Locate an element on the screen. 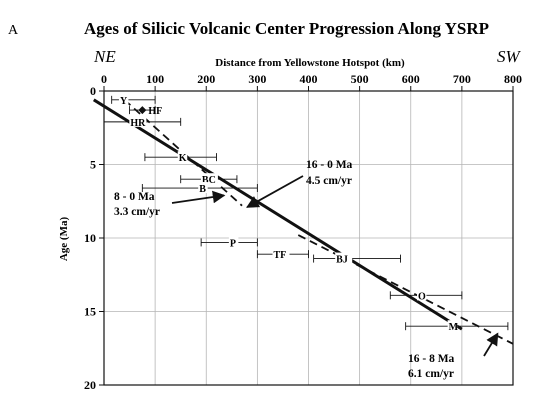 The width and height of the screenshot is (555, 407). x-right-direction-label: SW is located at coordinates (509, 56).